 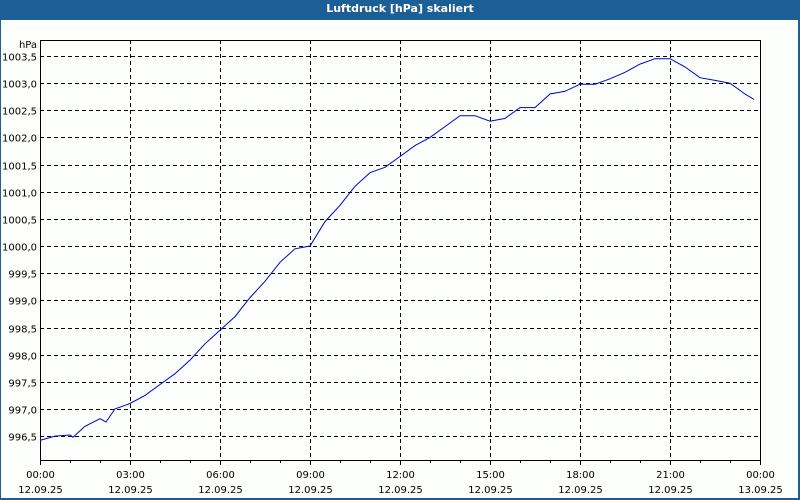 I want to click on y-tick-label: 1002,0, so click(x=19, y=139).